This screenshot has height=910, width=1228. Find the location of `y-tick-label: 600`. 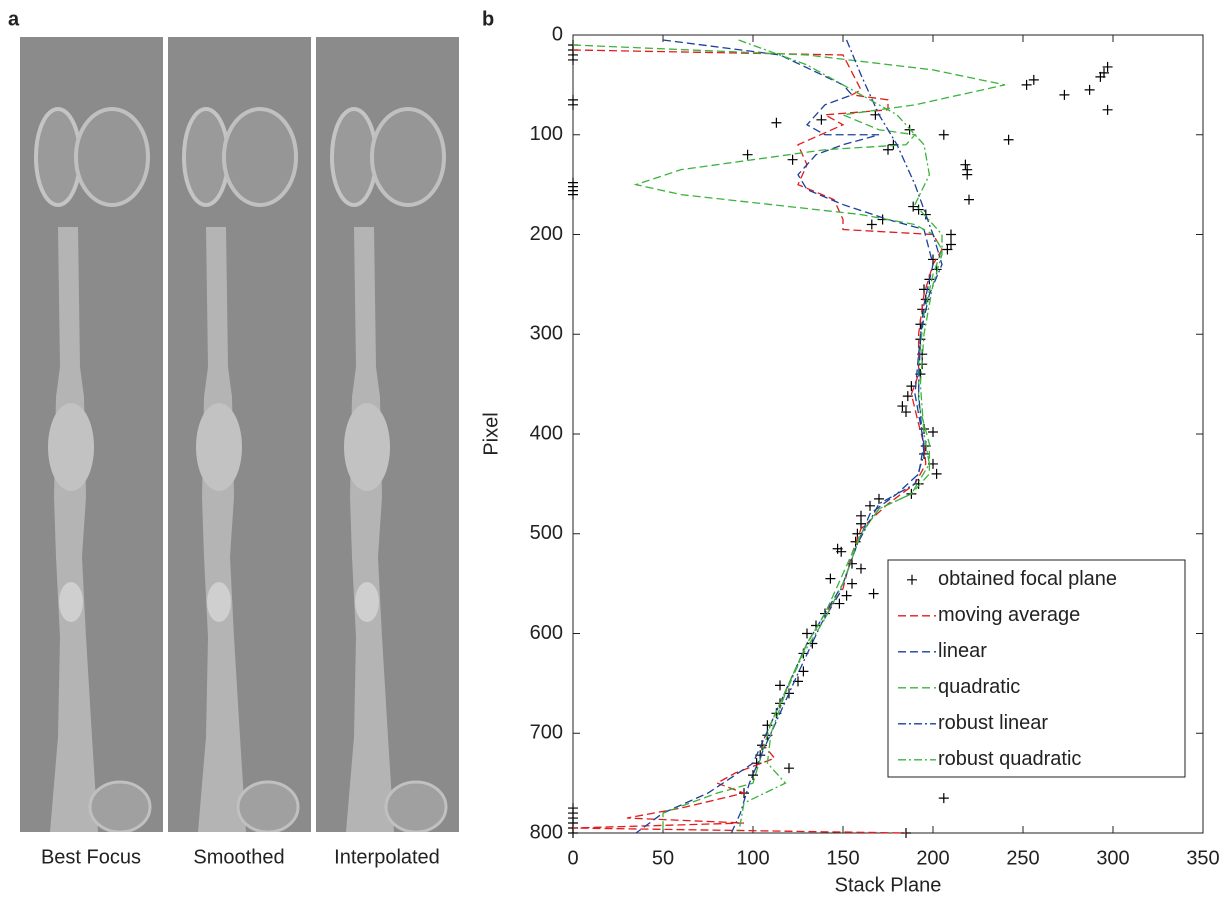

y-tick-label: 600 is located at coordinates (546, 633).